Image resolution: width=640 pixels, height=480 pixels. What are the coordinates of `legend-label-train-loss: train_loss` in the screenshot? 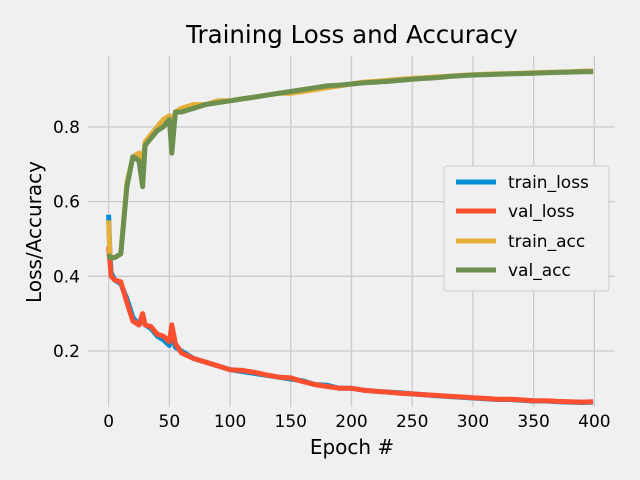 It's located at (548, 183).